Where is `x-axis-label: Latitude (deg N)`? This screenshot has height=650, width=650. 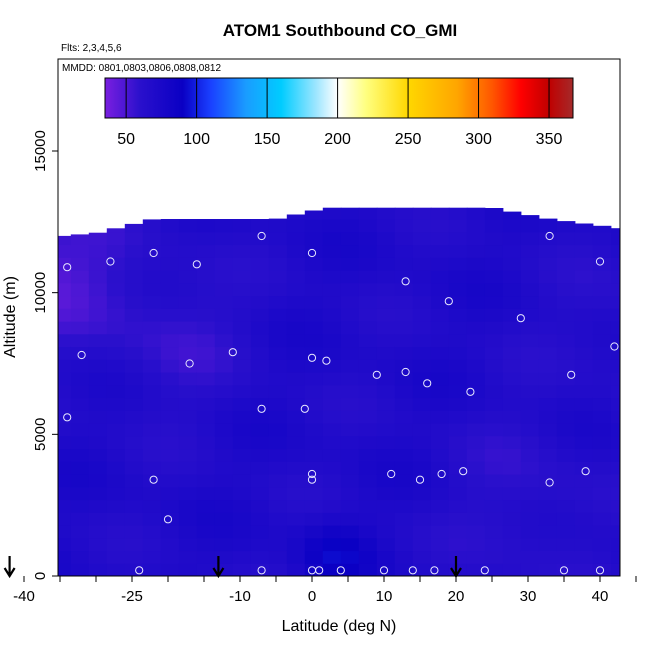
x-axis-label: Latitude (deg N) is located at coordinates (339, 626).